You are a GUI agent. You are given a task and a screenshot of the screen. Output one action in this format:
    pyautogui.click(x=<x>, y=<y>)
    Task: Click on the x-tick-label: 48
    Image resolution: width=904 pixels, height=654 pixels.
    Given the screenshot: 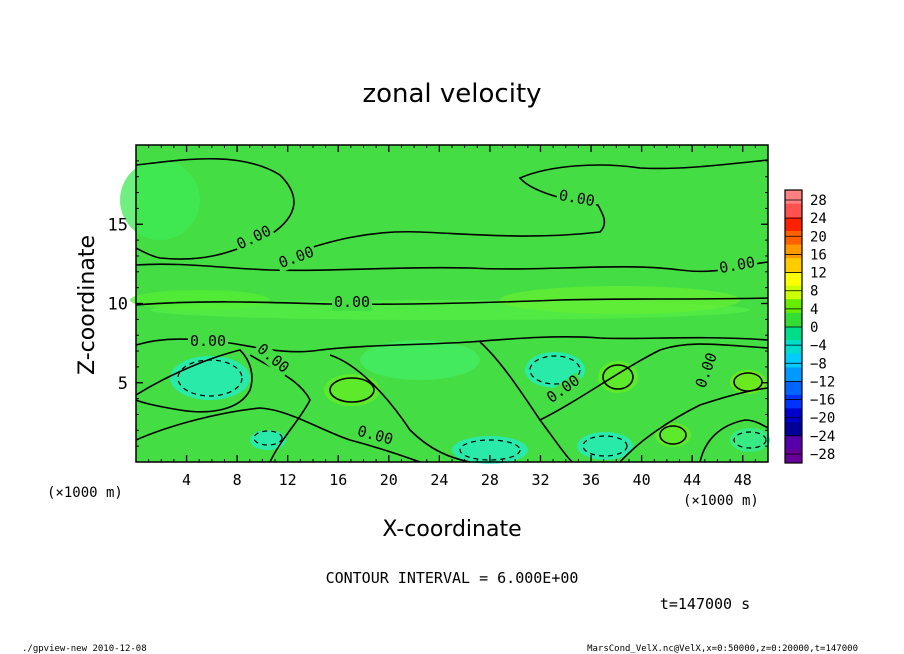 What is the action you would take?
    pyautogui.click(x=743, y=480)
    